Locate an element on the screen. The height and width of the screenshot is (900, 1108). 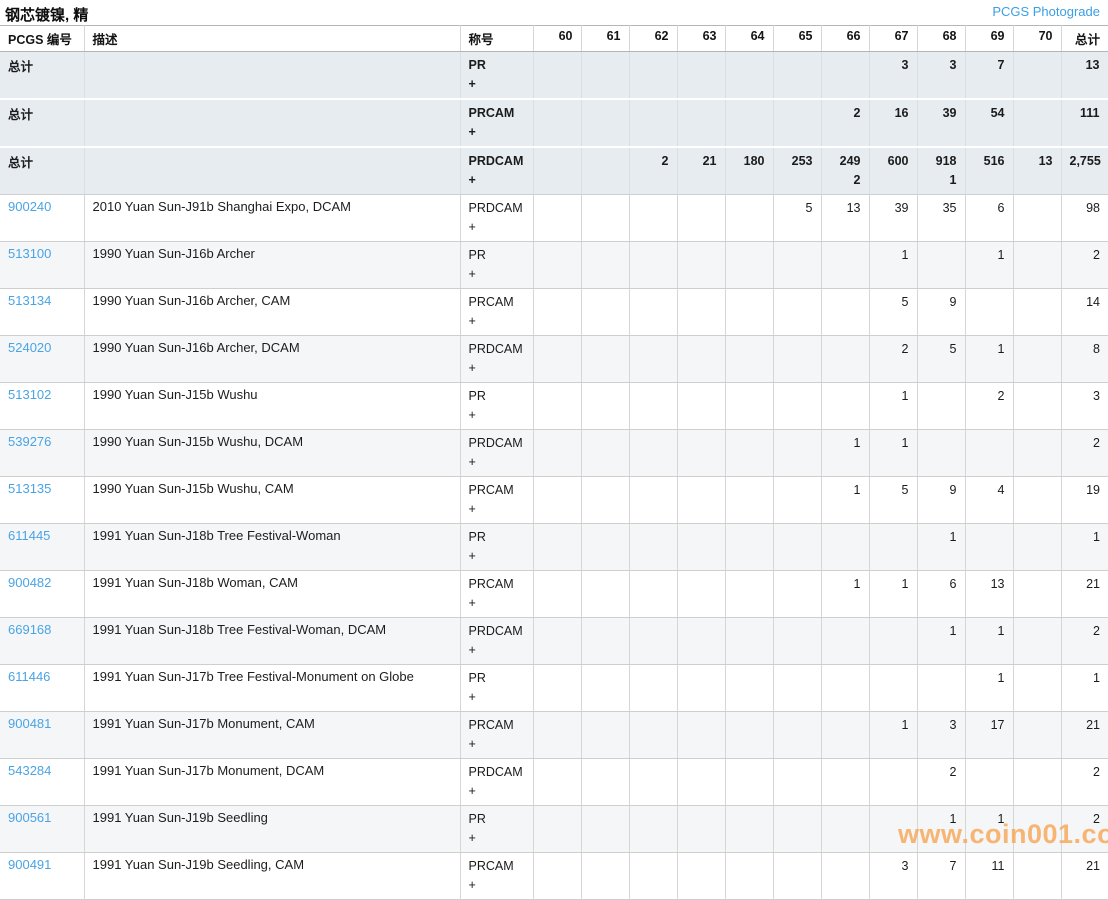
pcgs-number-link: 669168 is located at coordinates (30, 629).